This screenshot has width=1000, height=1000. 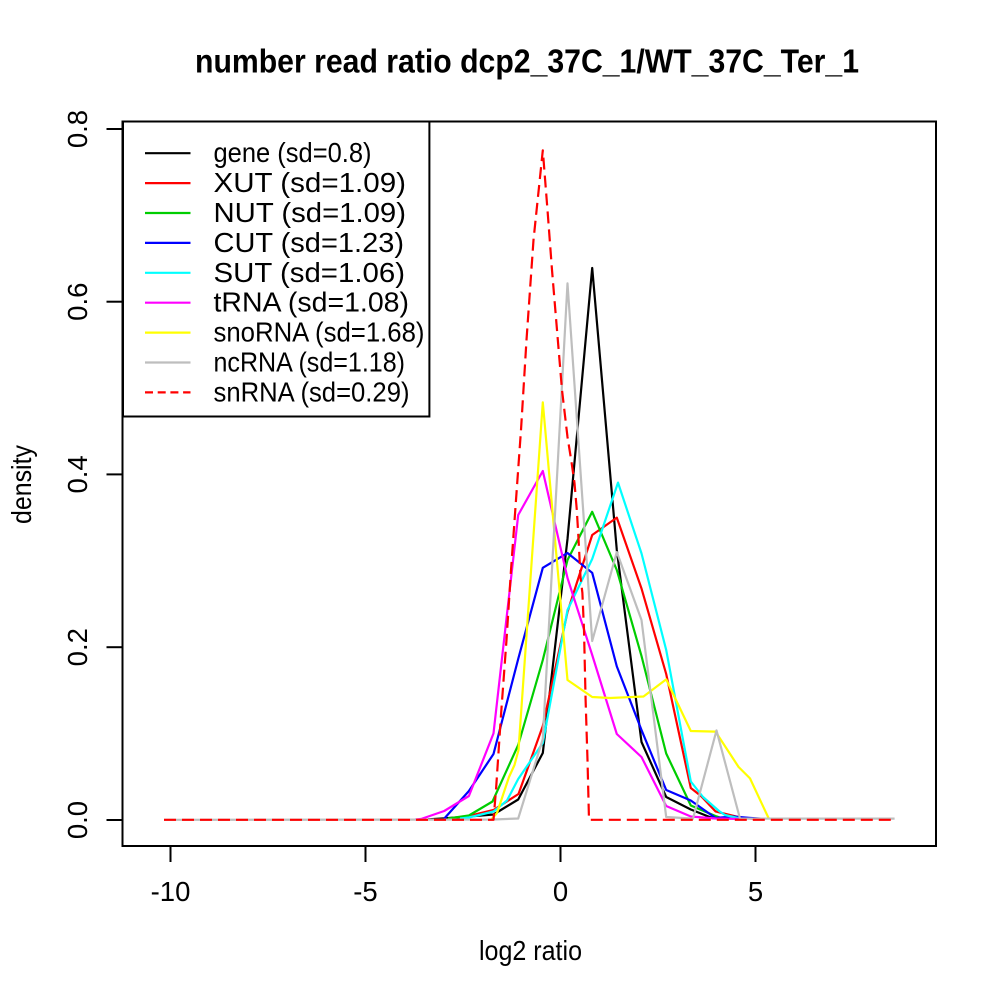 What do you see at coordinates (312, 302) in the screenshot?
I see `svg-text: tRNA (sd=1.08)` at bounding box center [312, 302].